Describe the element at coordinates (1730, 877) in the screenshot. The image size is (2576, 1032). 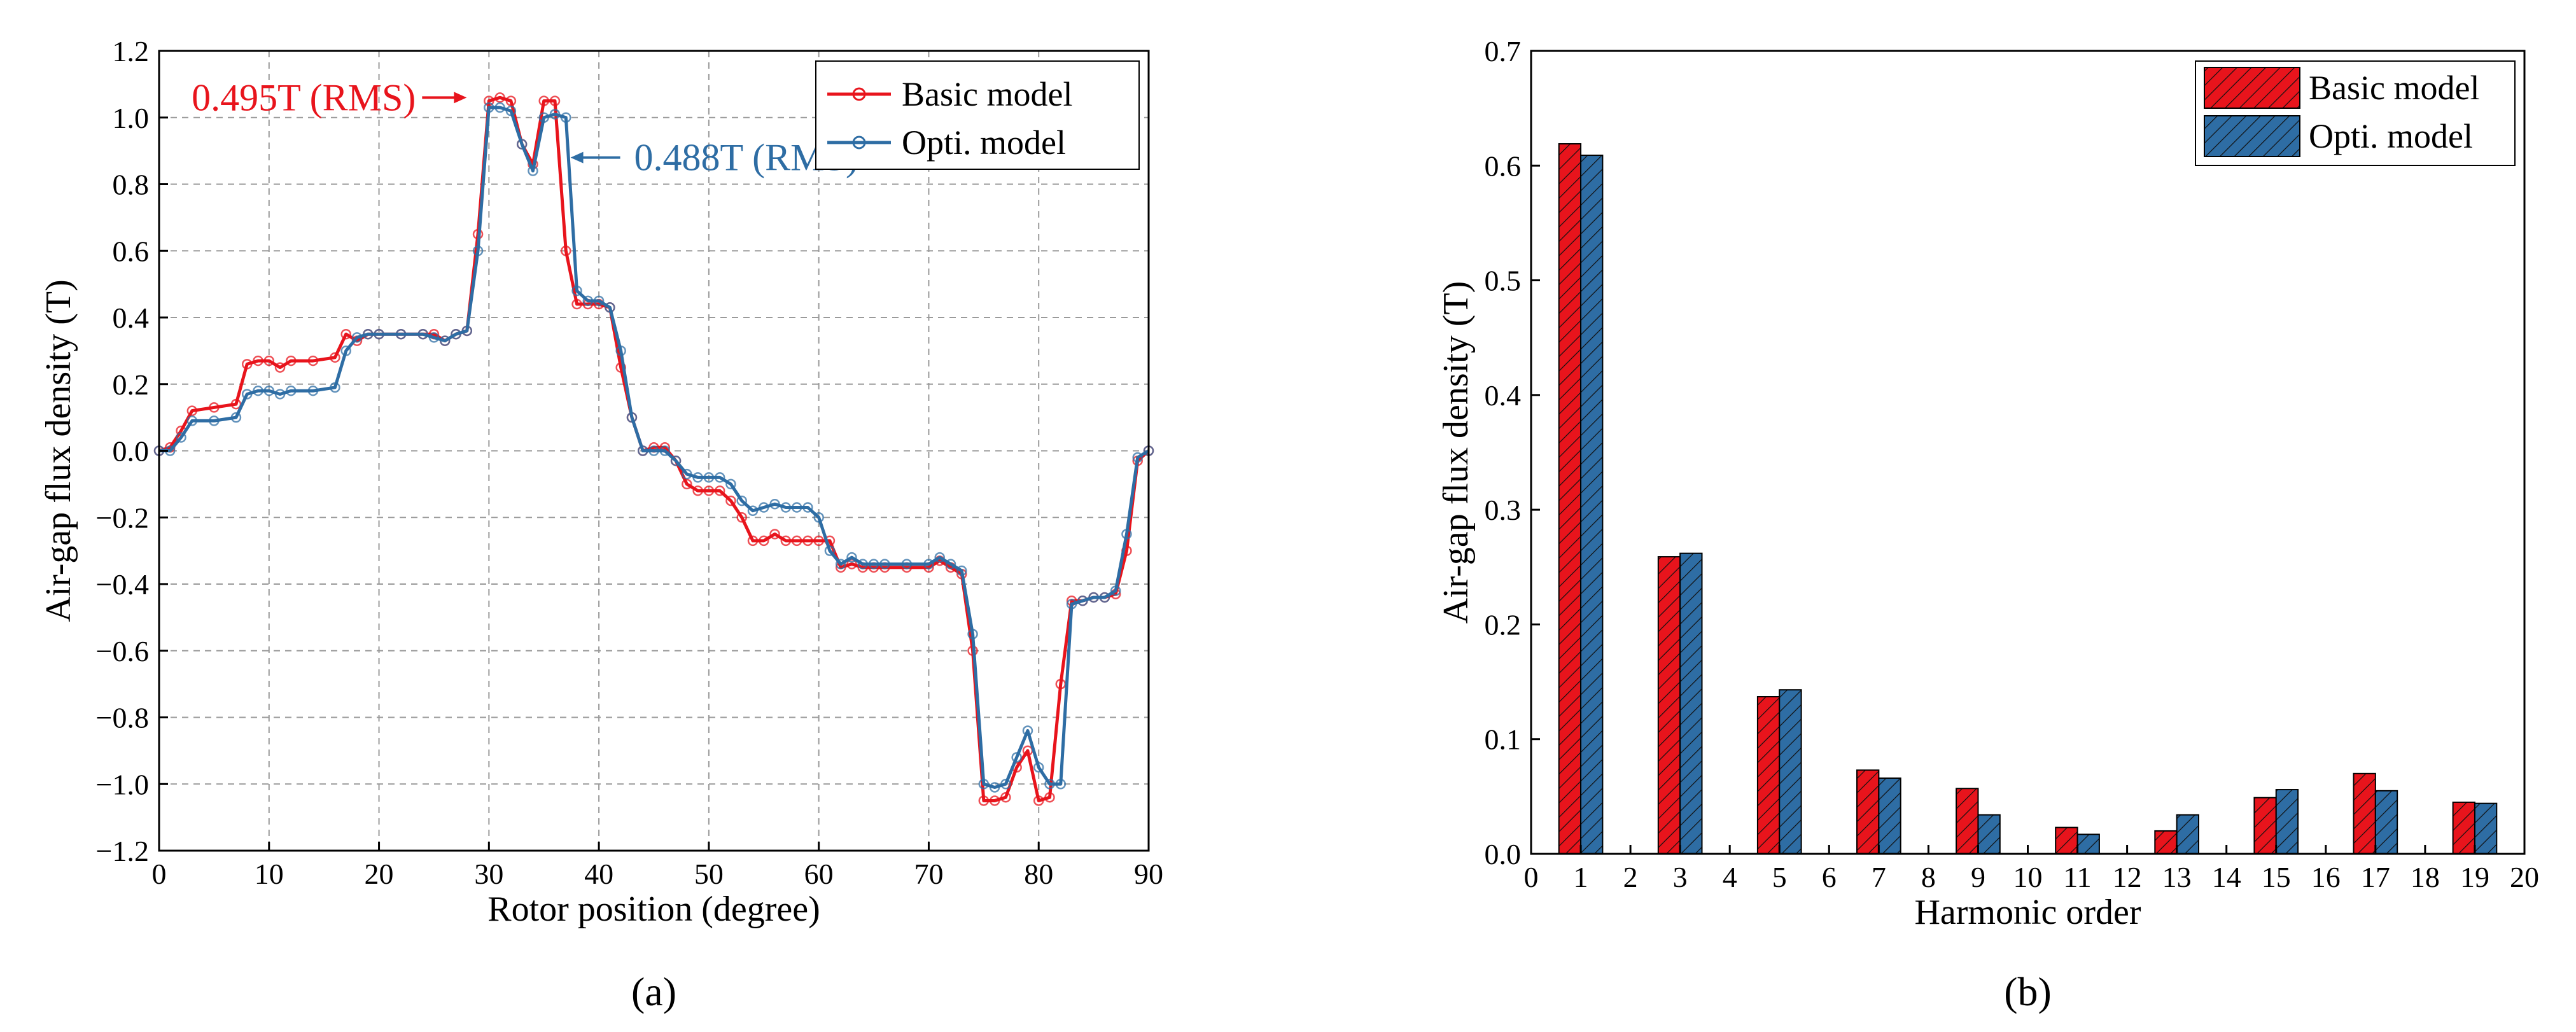
I see `x-tick-label: 4` at that location.